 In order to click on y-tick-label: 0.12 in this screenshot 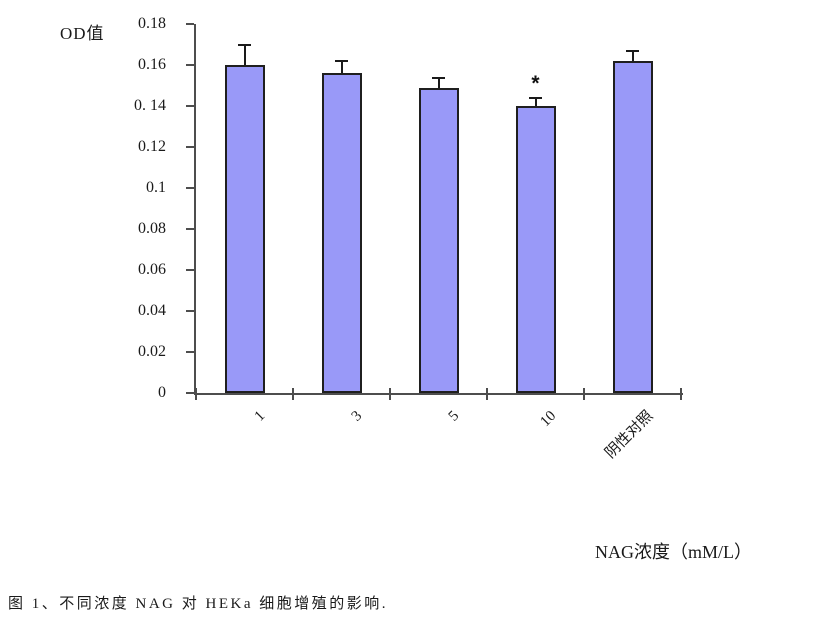, I will do `click(152, 146)`.